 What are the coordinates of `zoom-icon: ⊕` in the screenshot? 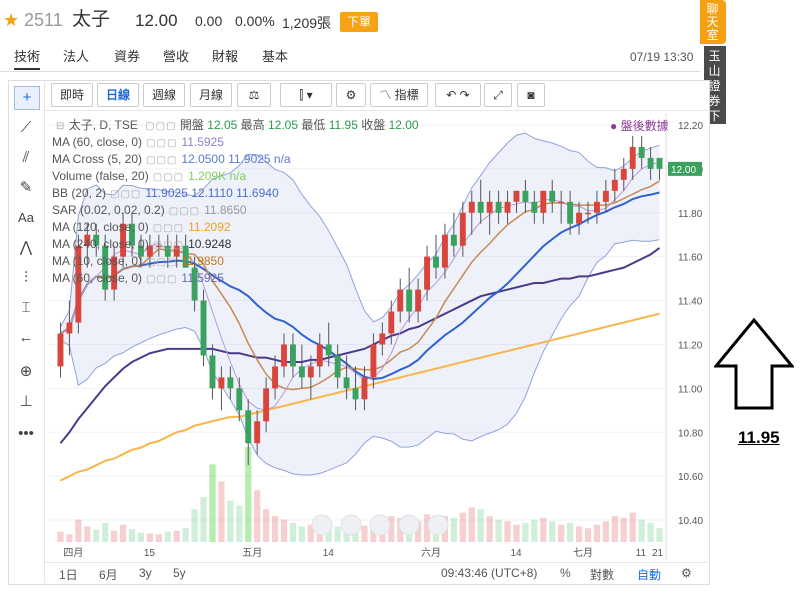 It's located at (26, 371).